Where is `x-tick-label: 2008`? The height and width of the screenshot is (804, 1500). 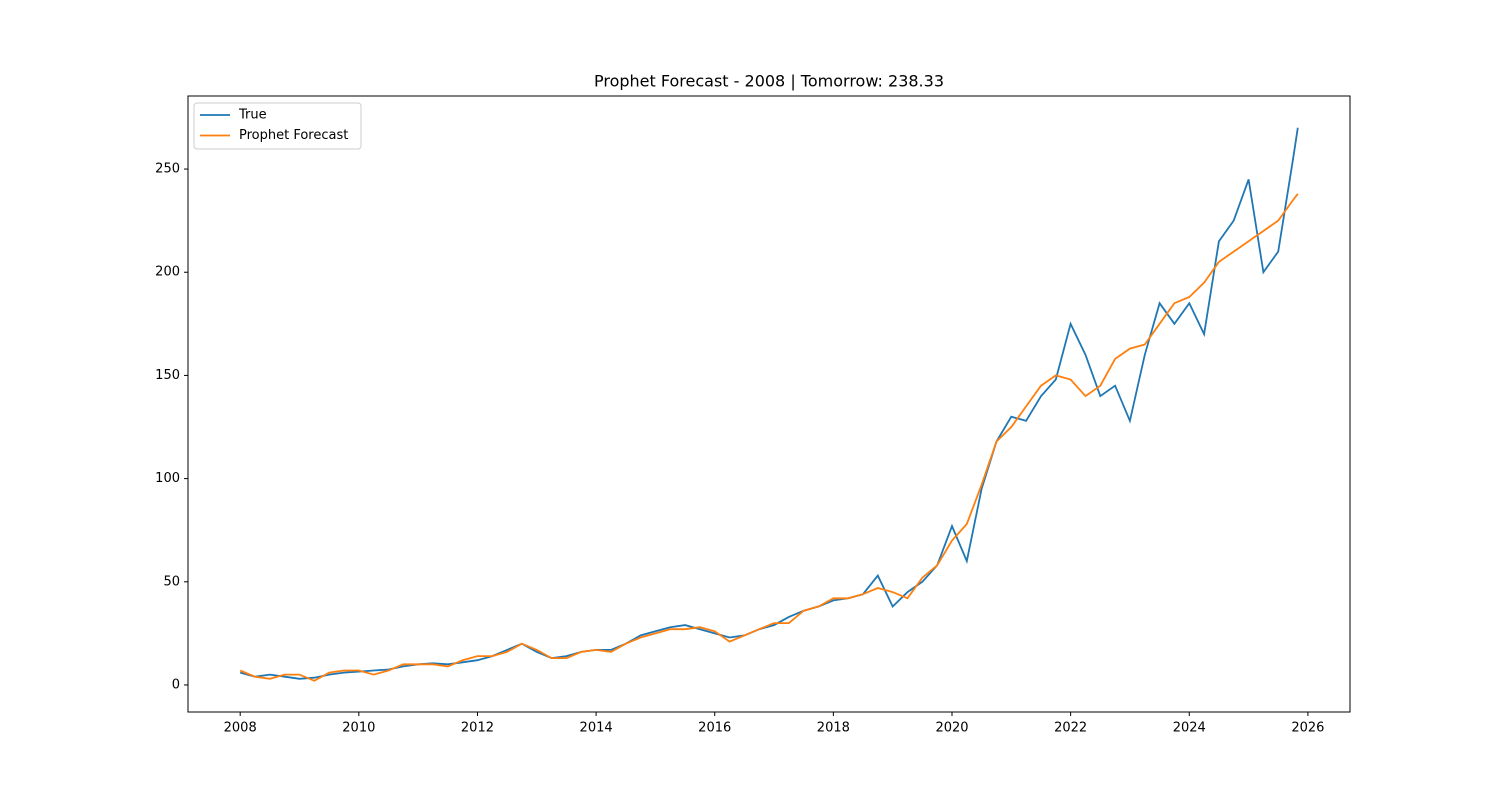 x-tick-label: 2008 is located at coordinates (240, 728).